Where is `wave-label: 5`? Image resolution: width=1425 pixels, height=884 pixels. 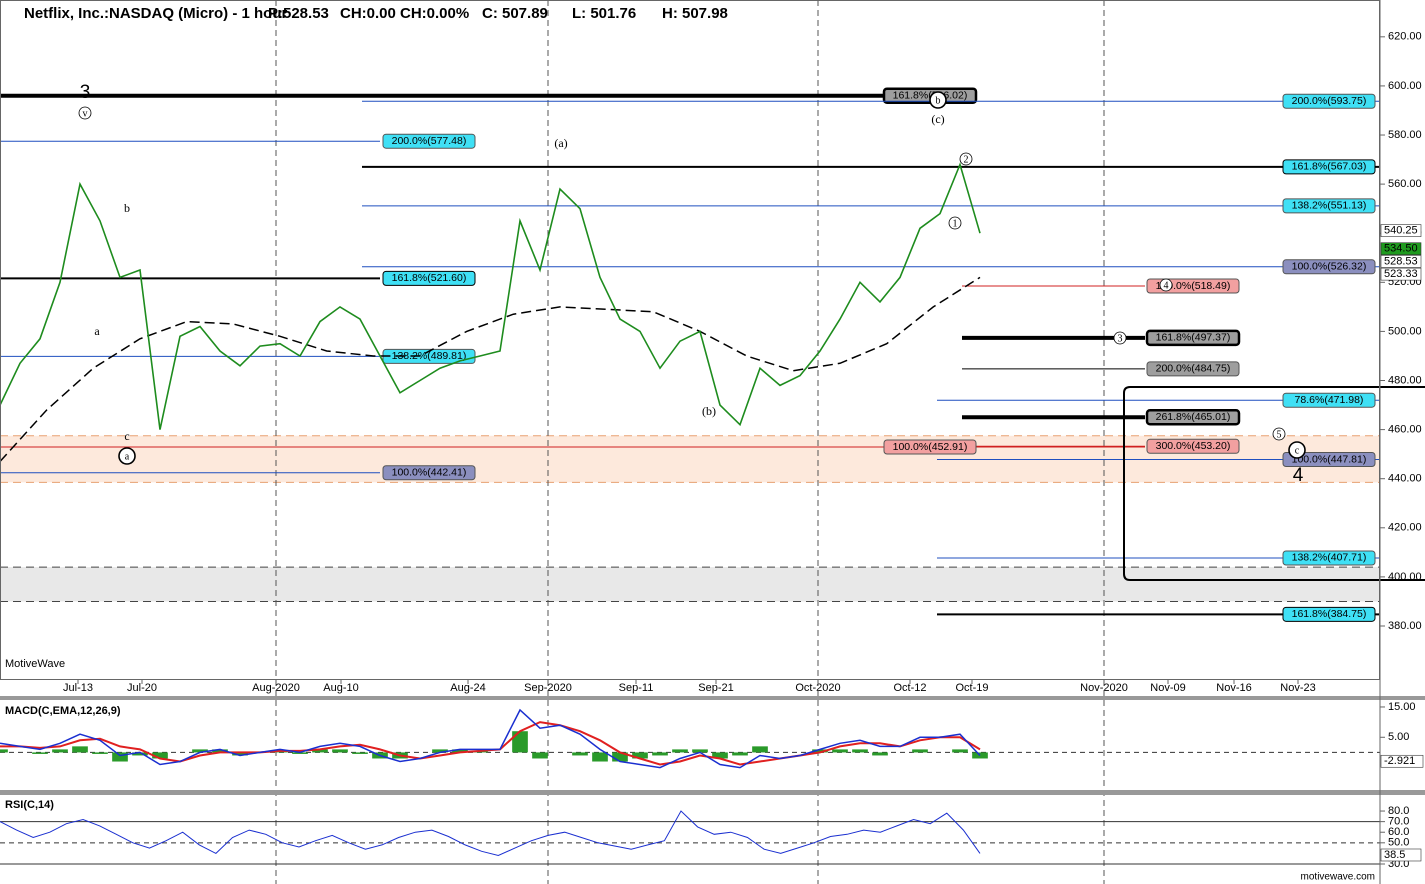
wave-label: 5 is located at coordinates (1279, 434).